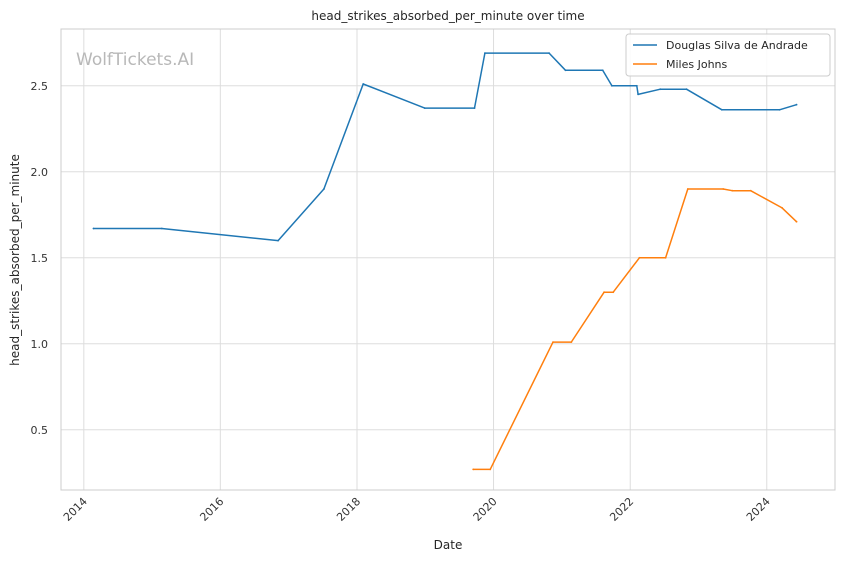 Image resolution: width=844 pixels, height=561 pixels. I want to click on y-tick-label: 2.0, so click(40, 172).